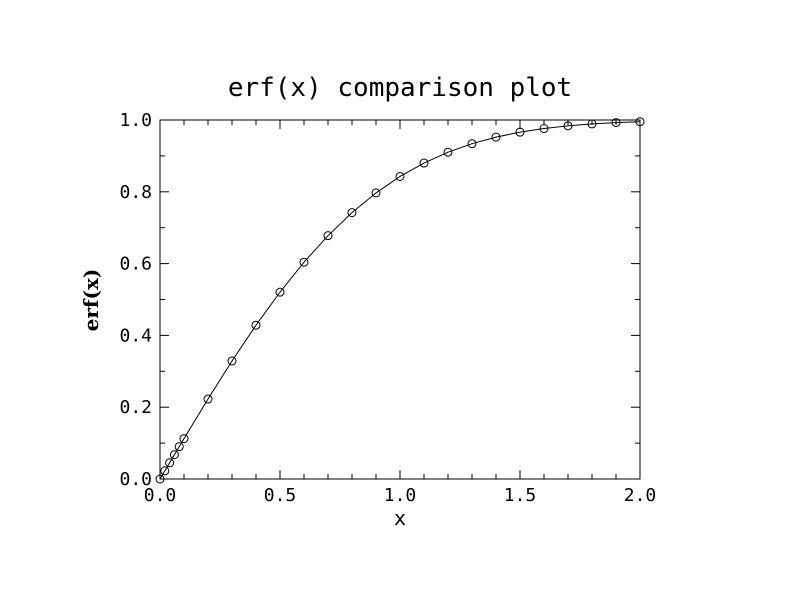  Describe the element at coordinates (91, 300) in the screenshot. I see `y-axis-label: erf(x)` at that location.